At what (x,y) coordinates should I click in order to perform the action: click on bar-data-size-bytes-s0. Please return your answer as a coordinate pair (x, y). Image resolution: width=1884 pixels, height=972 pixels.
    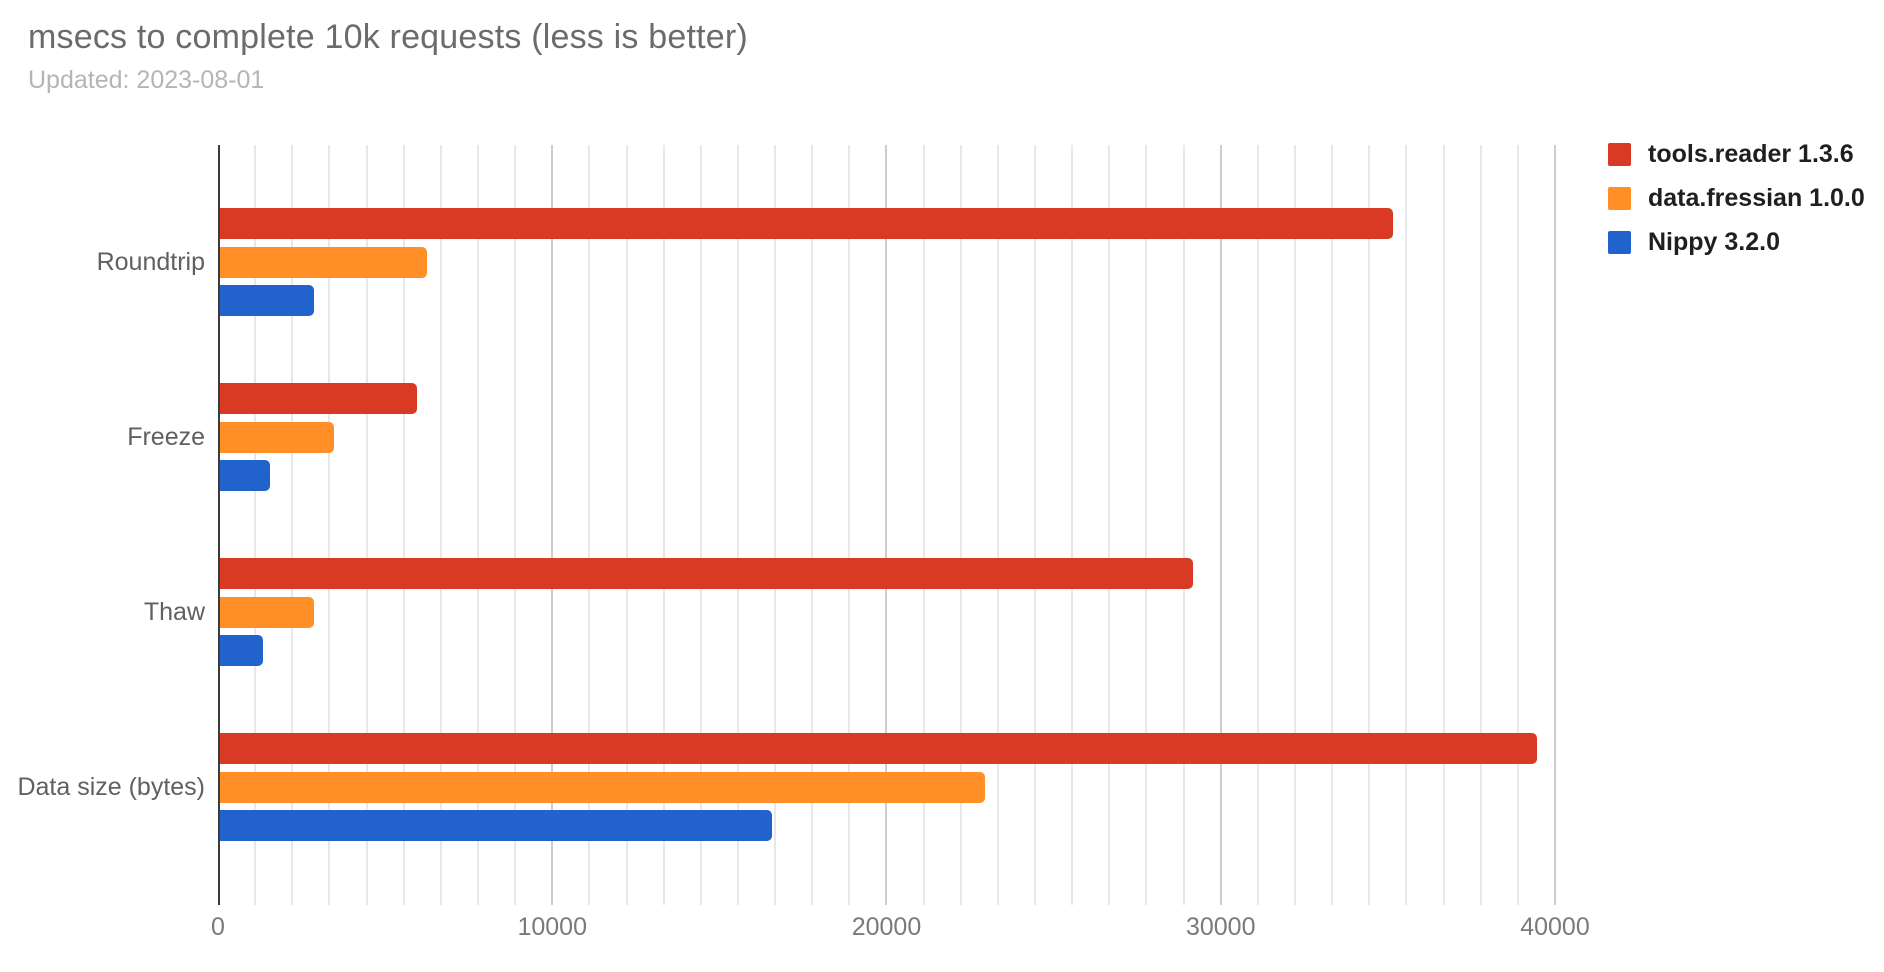
    Looking at the image, I should click on (878, 748).